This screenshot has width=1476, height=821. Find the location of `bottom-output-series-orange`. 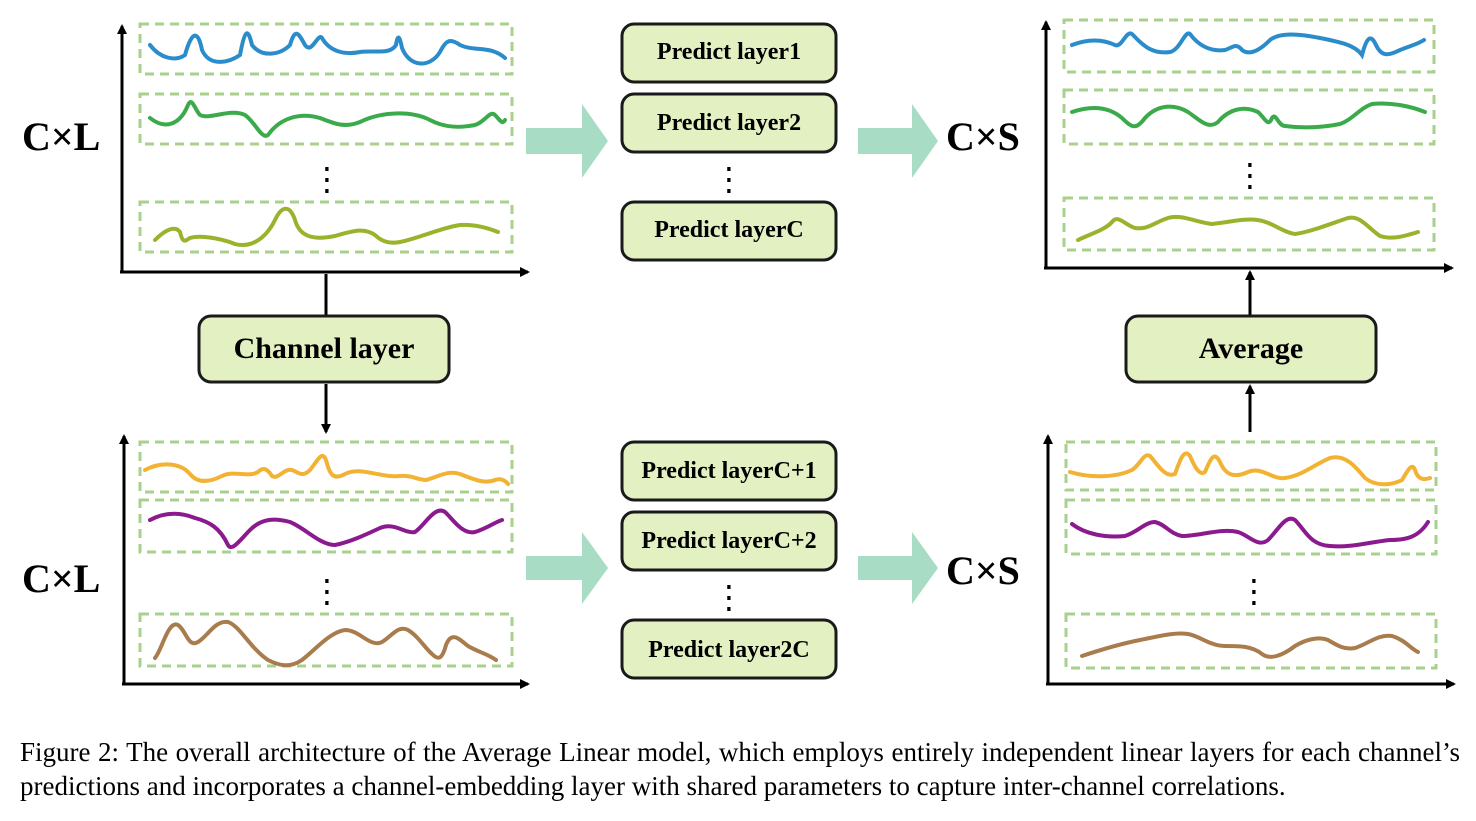

bottom-output-series-orange is located at coordinates (1250, 469).